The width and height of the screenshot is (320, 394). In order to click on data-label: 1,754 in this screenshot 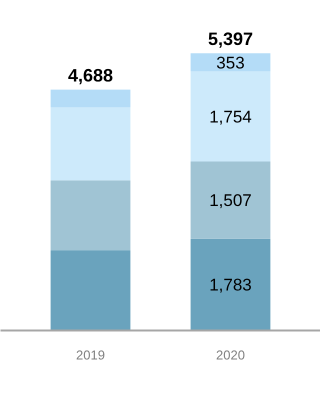, I will do `click(230, 116)`.